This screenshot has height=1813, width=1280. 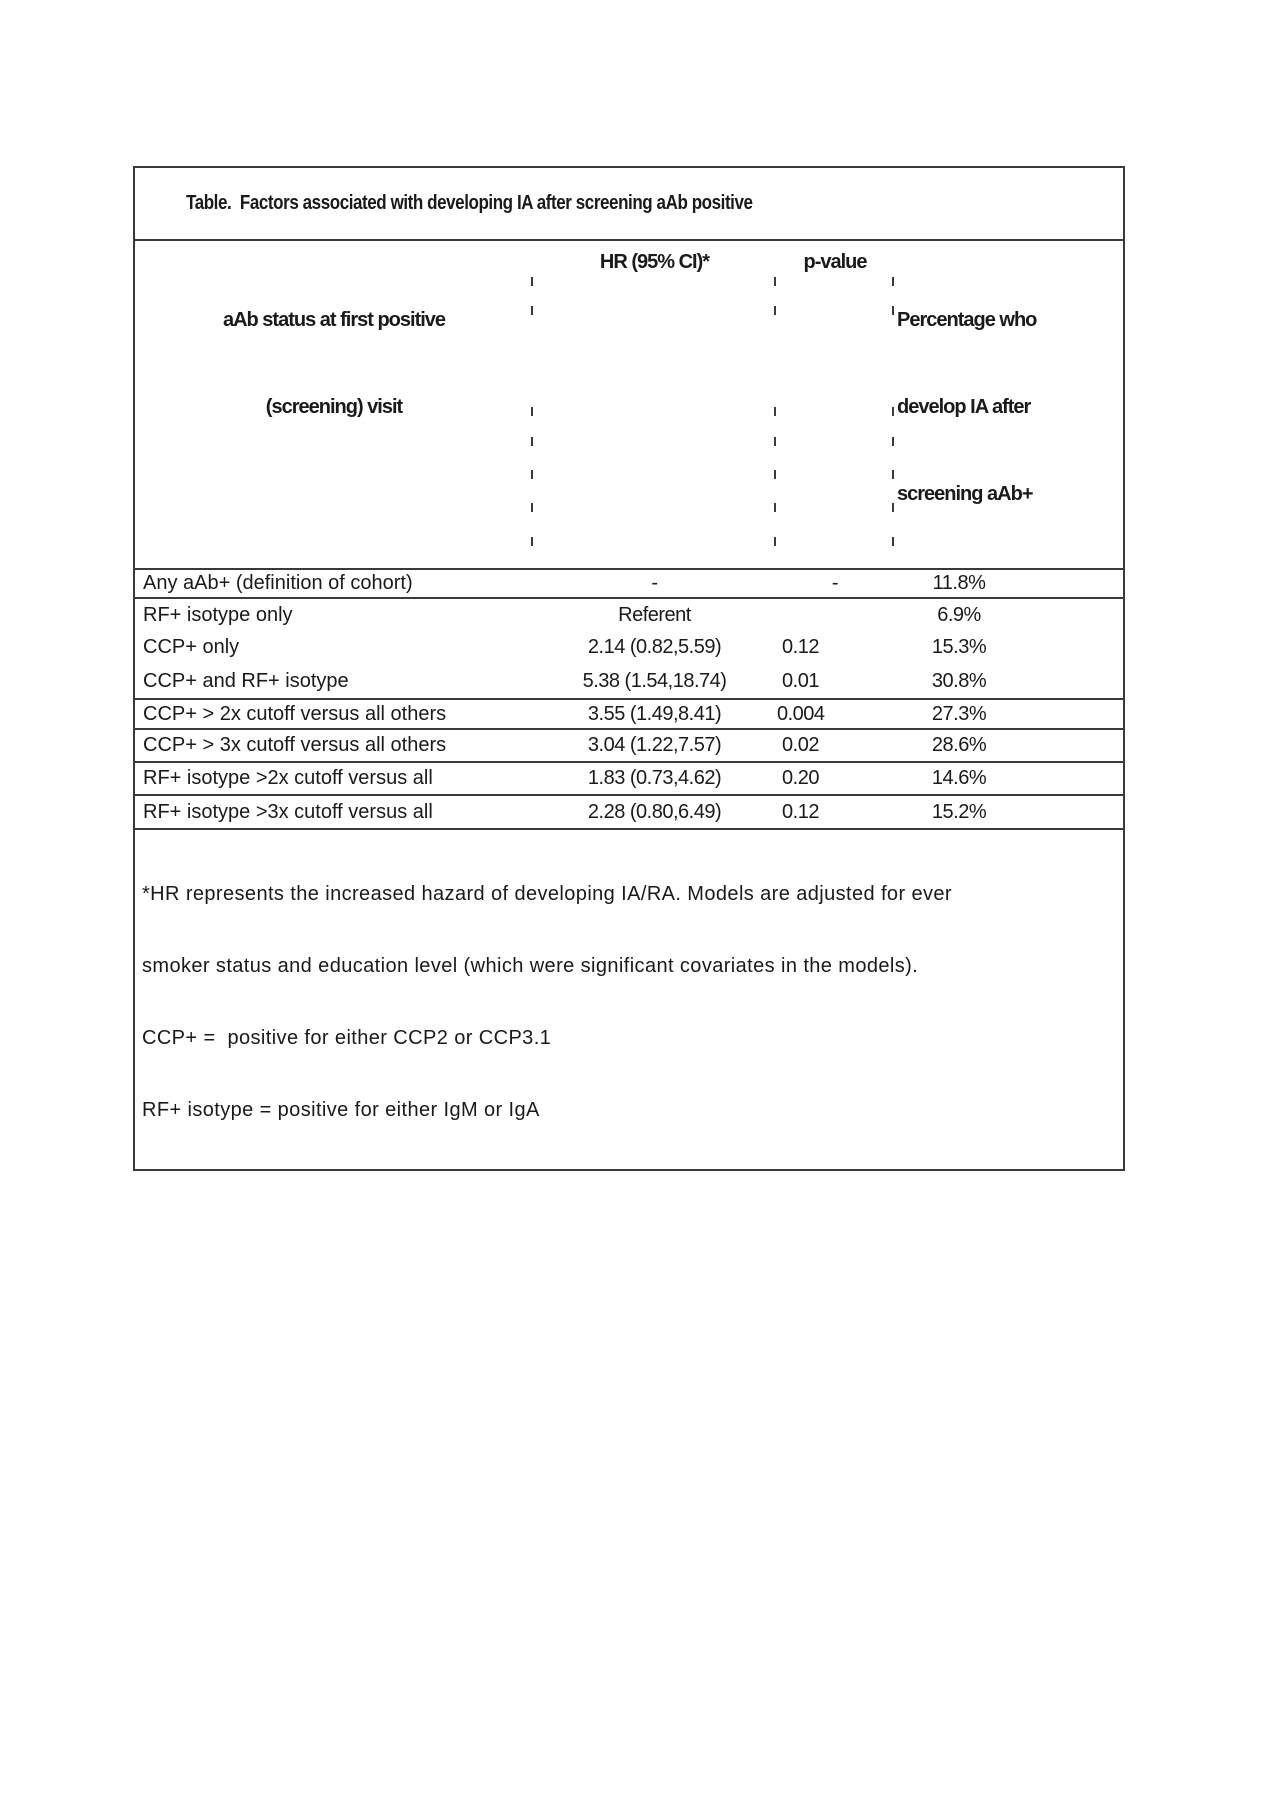 What do you see at coordinates (967, 320) in the screenshot?
I see `header-percentage-line1: Percentage who` at bounding box center [967, 320].